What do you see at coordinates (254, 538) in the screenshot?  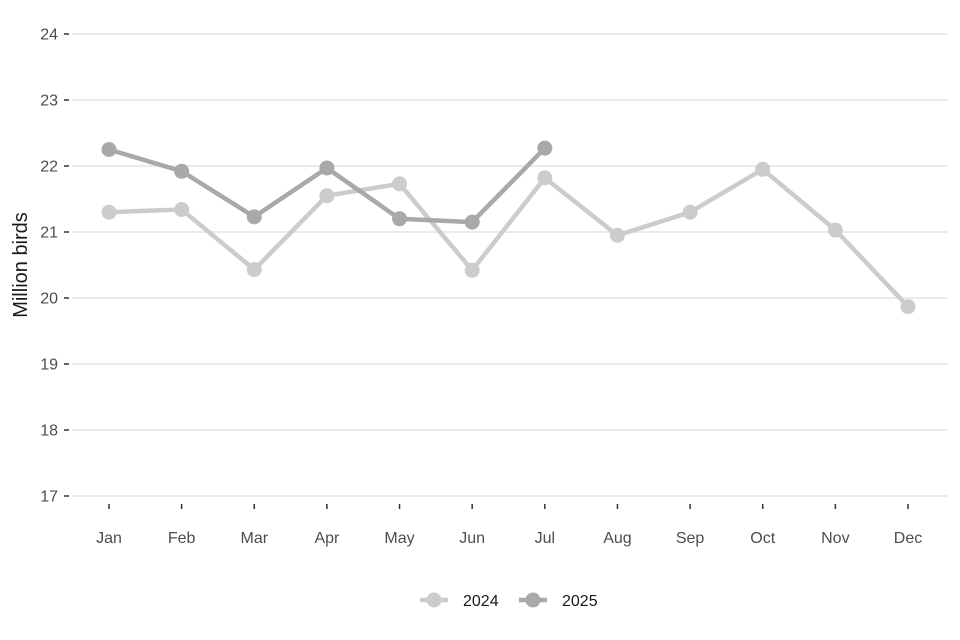 I see `x-tick-label: Mar` at bounding box center [254, 538].